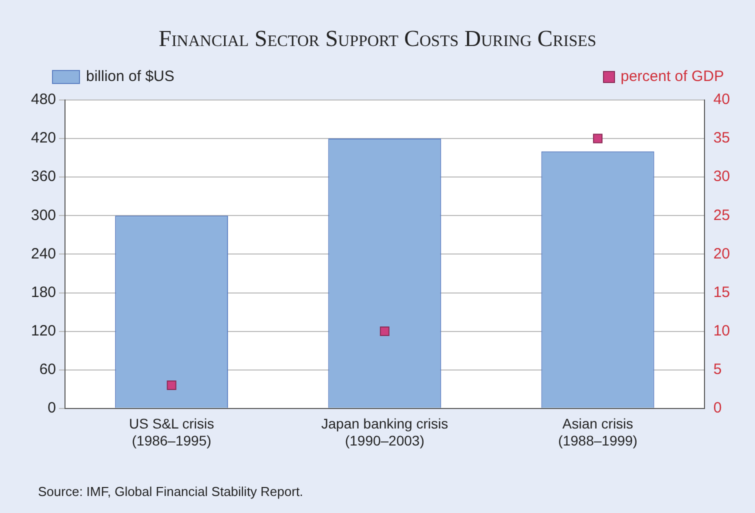  What do you see at coordinates (721, 292) in the screenshot?
I see `y2-tick-label: 15` at bounding box center [721, 292].